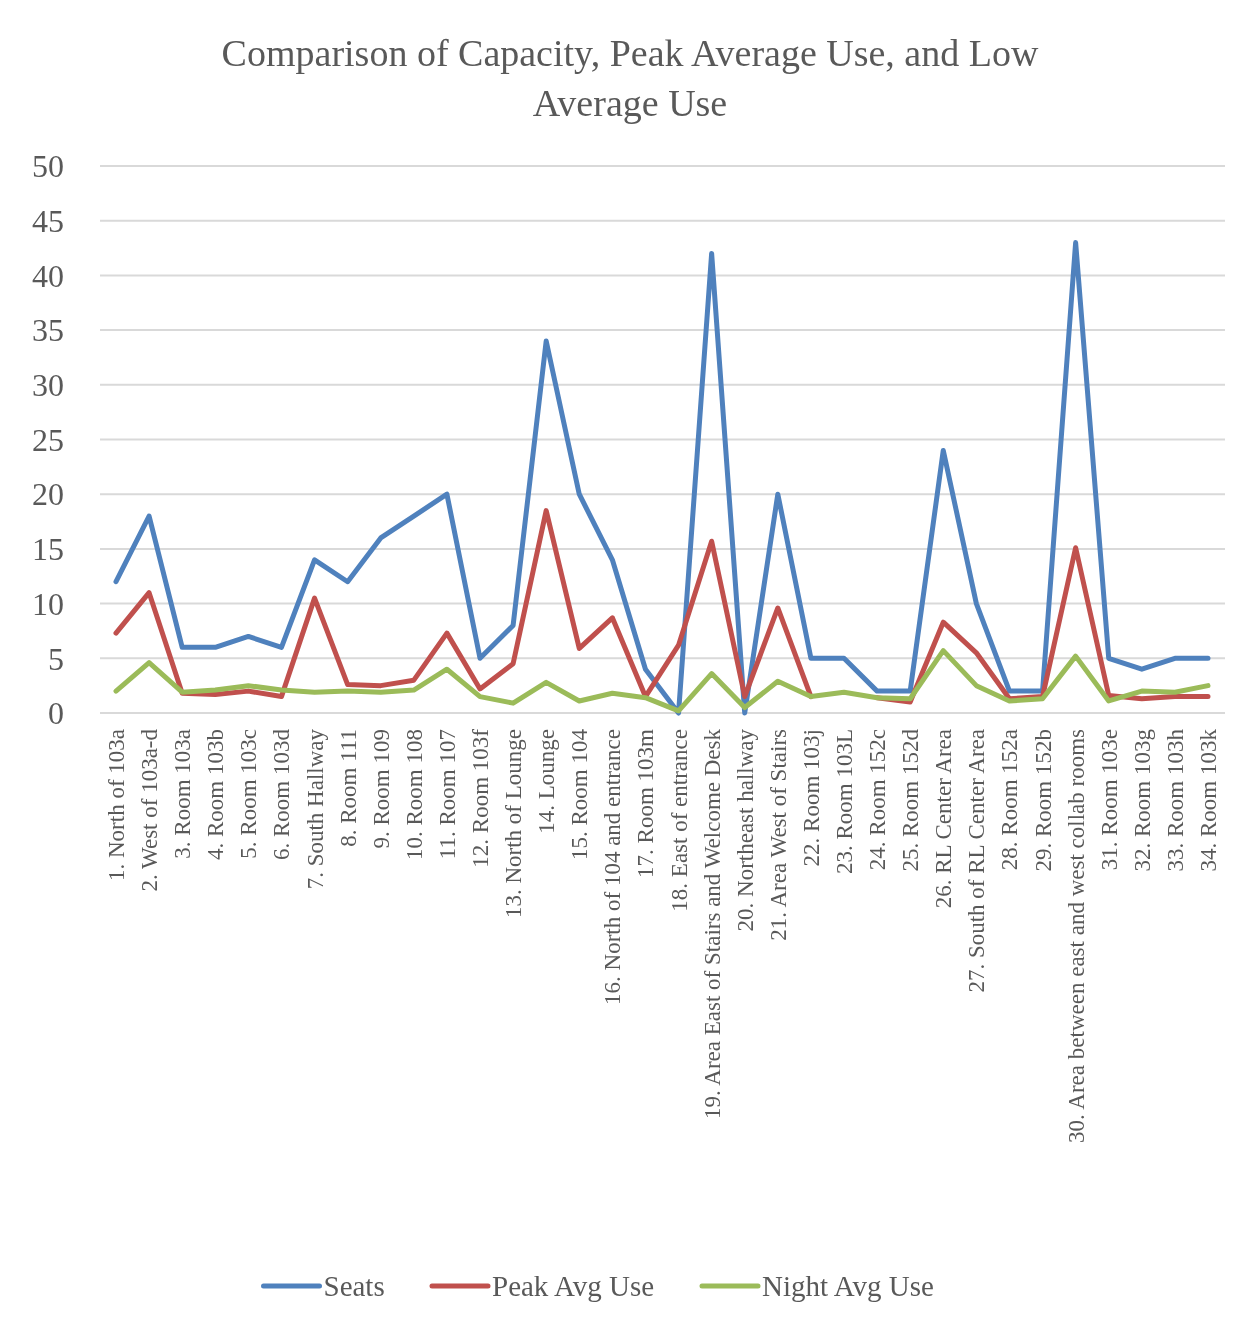  What do you see at coordinates (811, 798) in the screenshot?
I see `x-tick-label: 22. Room 103j` at bounding box center [811, 798].